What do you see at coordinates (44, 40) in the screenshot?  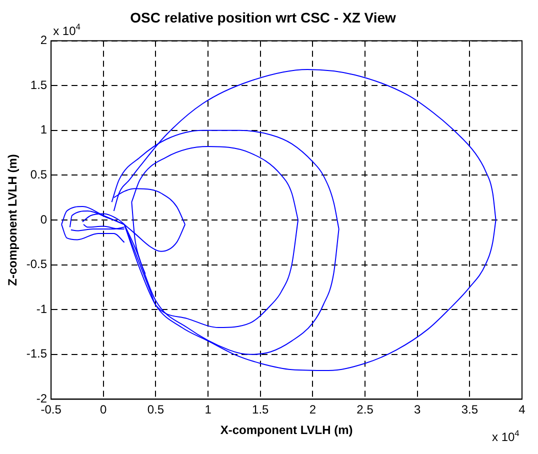 I see `y-tick-label: 2` at bounding box center [44, 40].